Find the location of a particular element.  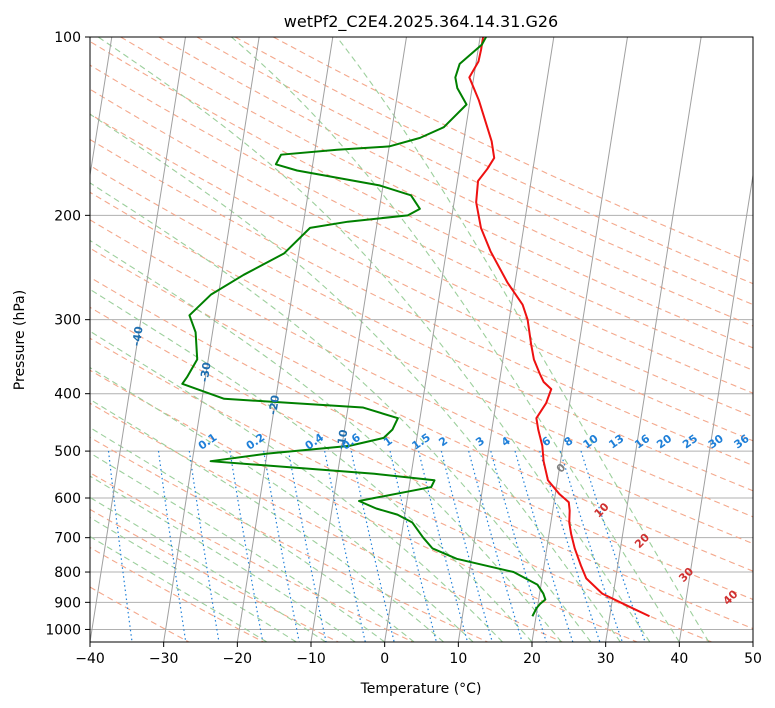

x-tick-label: −30 is located at coordinates (164, 659).